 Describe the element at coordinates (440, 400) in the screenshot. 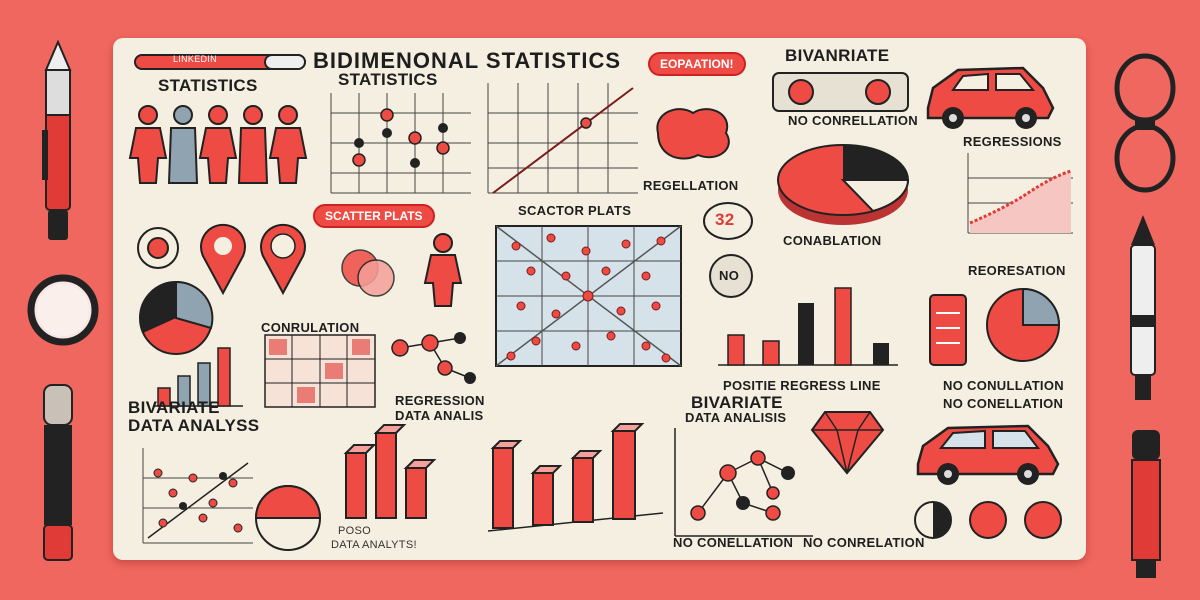

I see `regression-data-label: REGRESSION` at that location.